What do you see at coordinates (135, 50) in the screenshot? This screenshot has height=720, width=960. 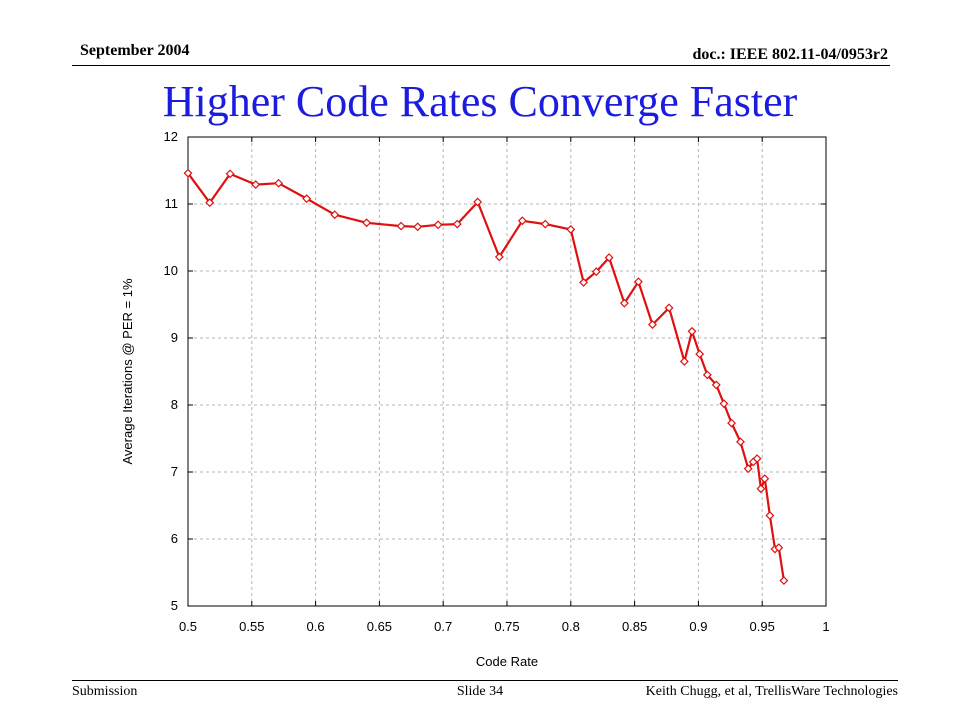 I see `header-date: September 2004` at bounding box center [135, 50].